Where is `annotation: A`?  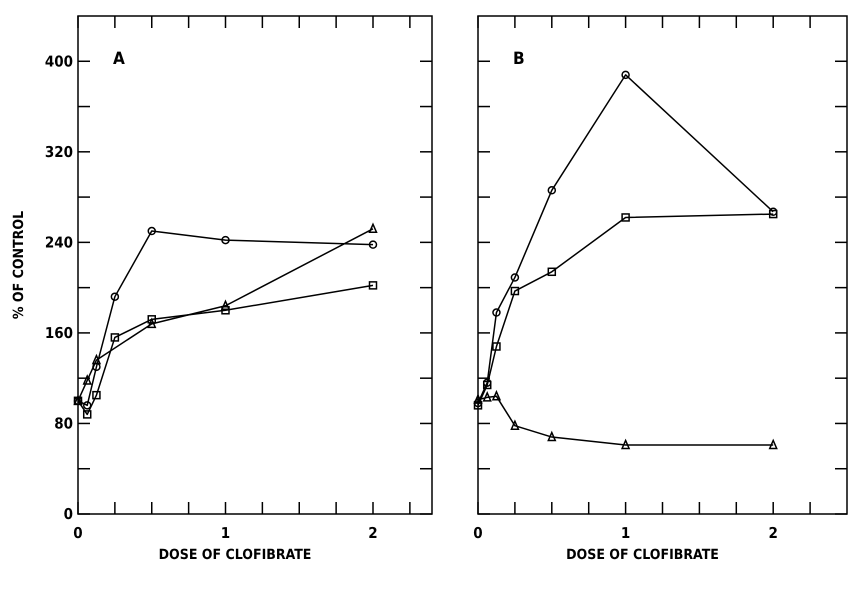
annotation: A is located at coordinates (119, 59).